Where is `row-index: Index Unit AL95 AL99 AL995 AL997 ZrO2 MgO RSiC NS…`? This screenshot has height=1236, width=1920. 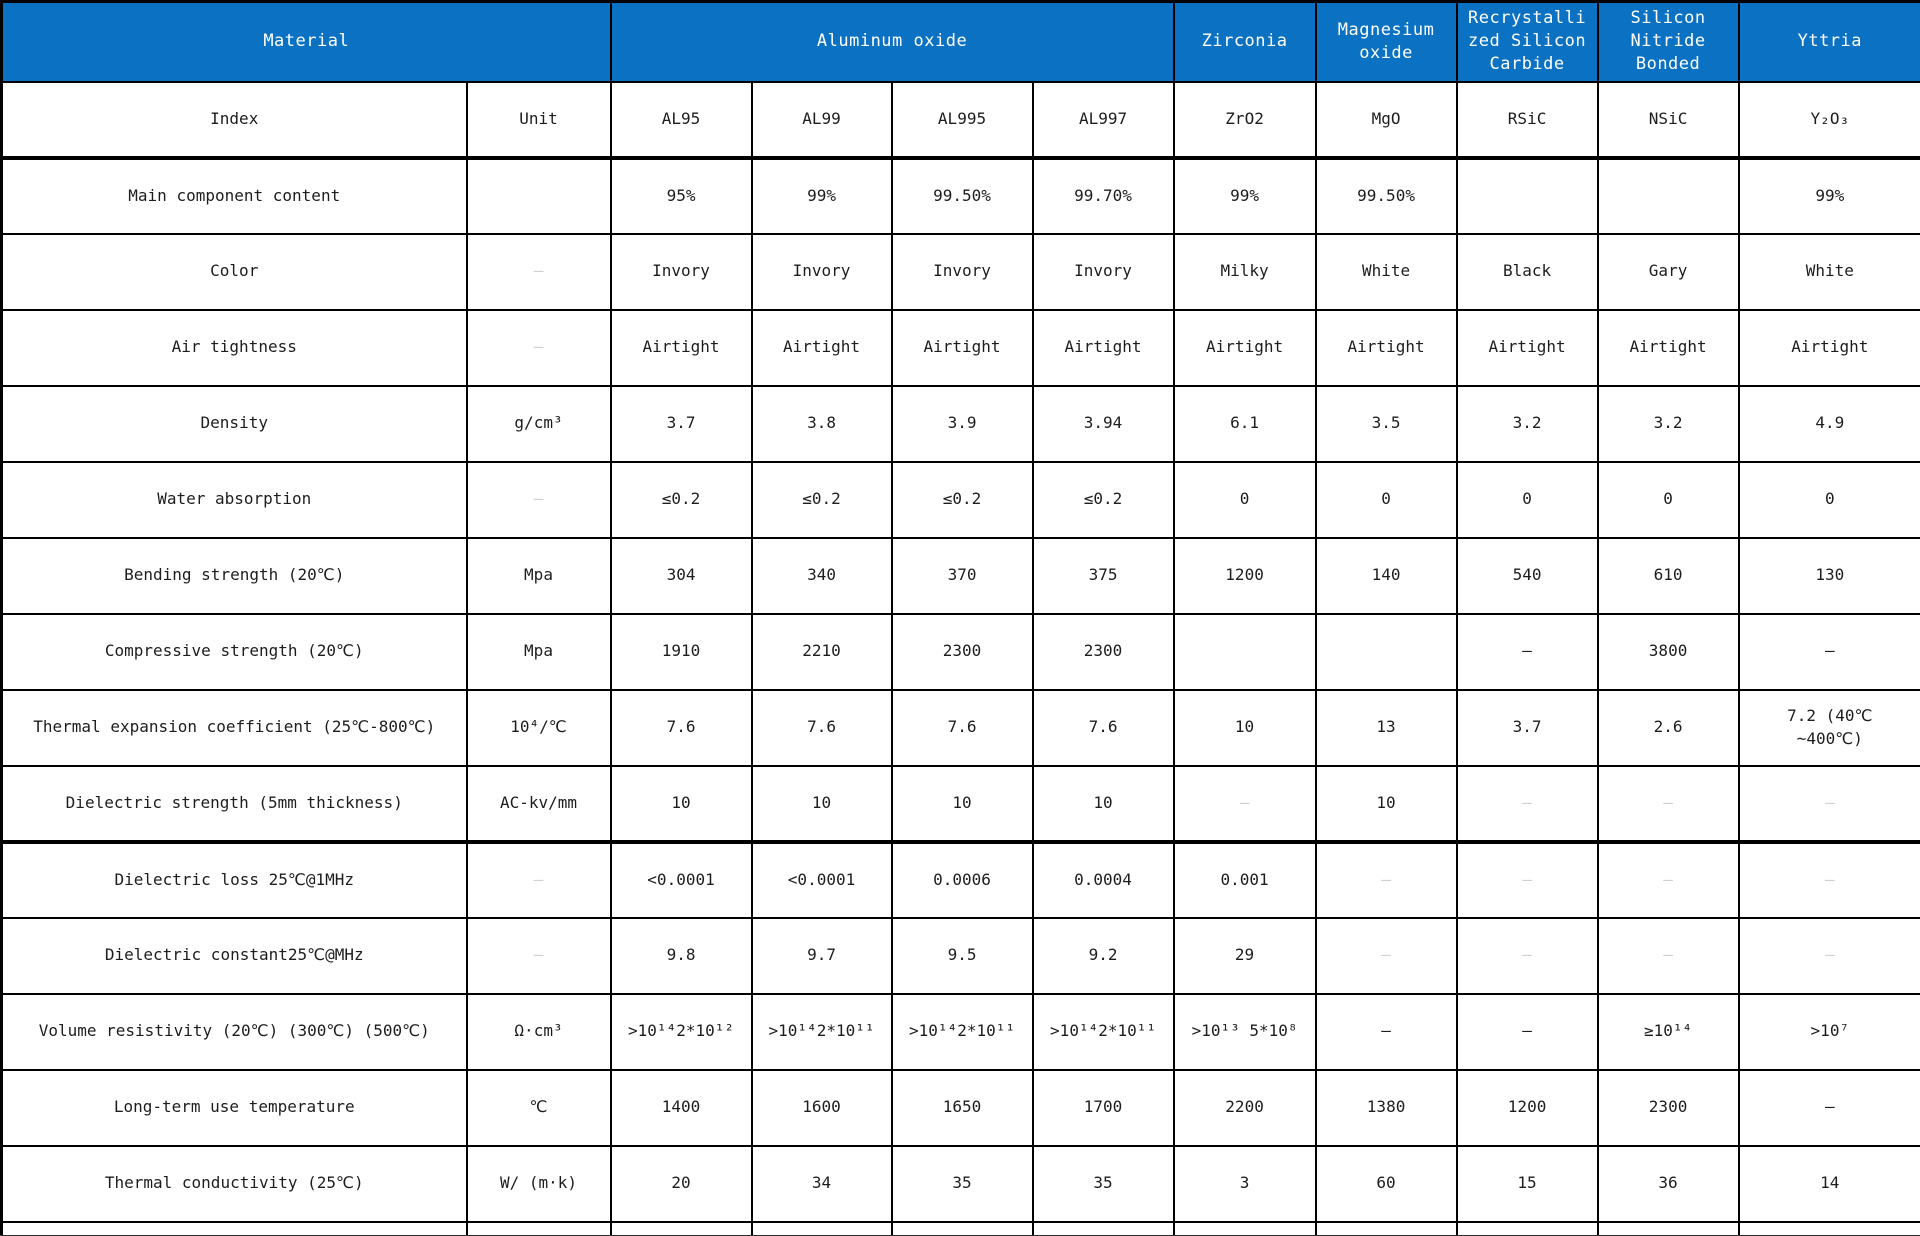 row-index: Index Unit AL95 AL99 AL995 AL997 ZrO2 MgO RSiC NS… is located at coordinates (960, 120).